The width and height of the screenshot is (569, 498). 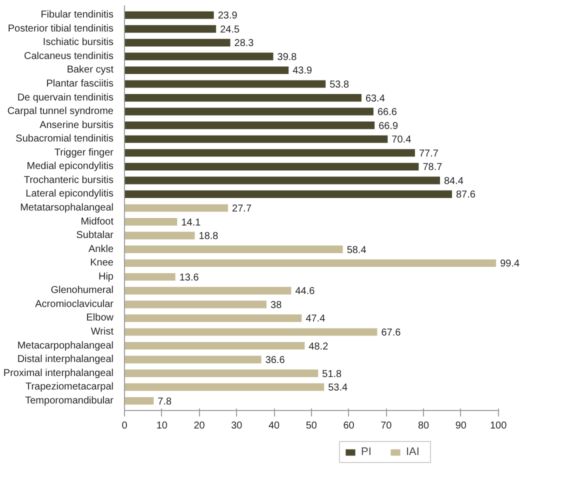 What do you see at coordinates (349, 426) in the screenshot?
I see `x-tick-label: 60` at bounding box center [349, 426].